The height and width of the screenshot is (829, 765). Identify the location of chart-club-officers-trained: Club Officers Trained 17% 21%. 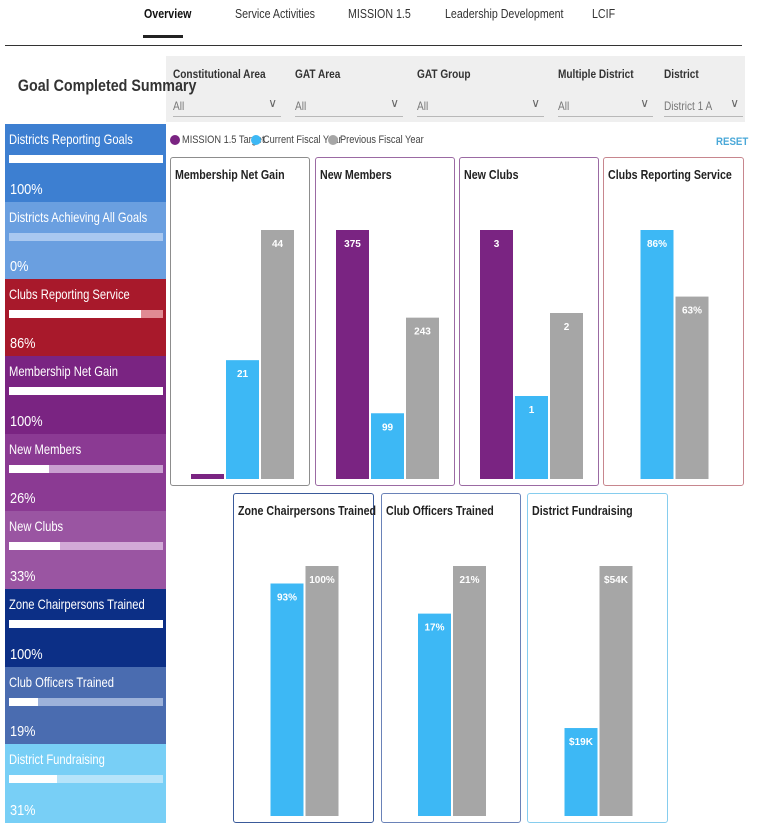
(451, 658).